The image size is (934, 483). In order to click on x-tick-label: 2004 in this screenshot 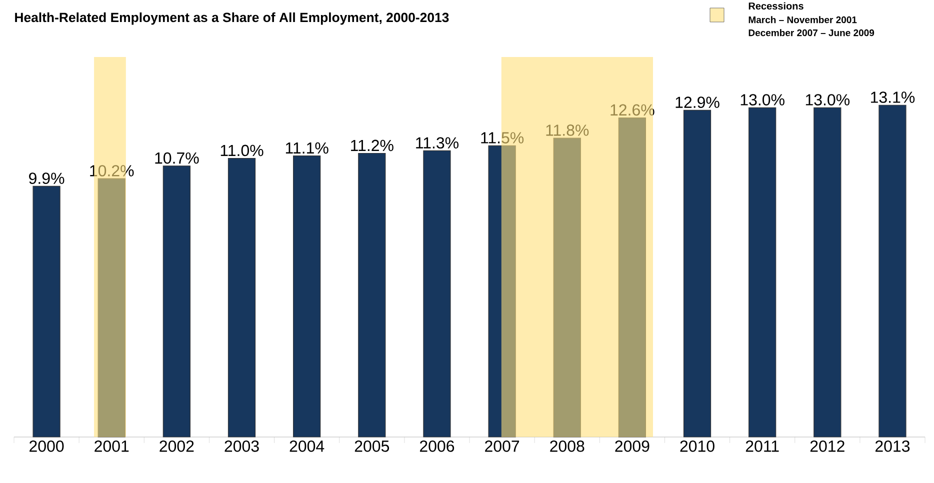, I will do `click(307, 446)`.